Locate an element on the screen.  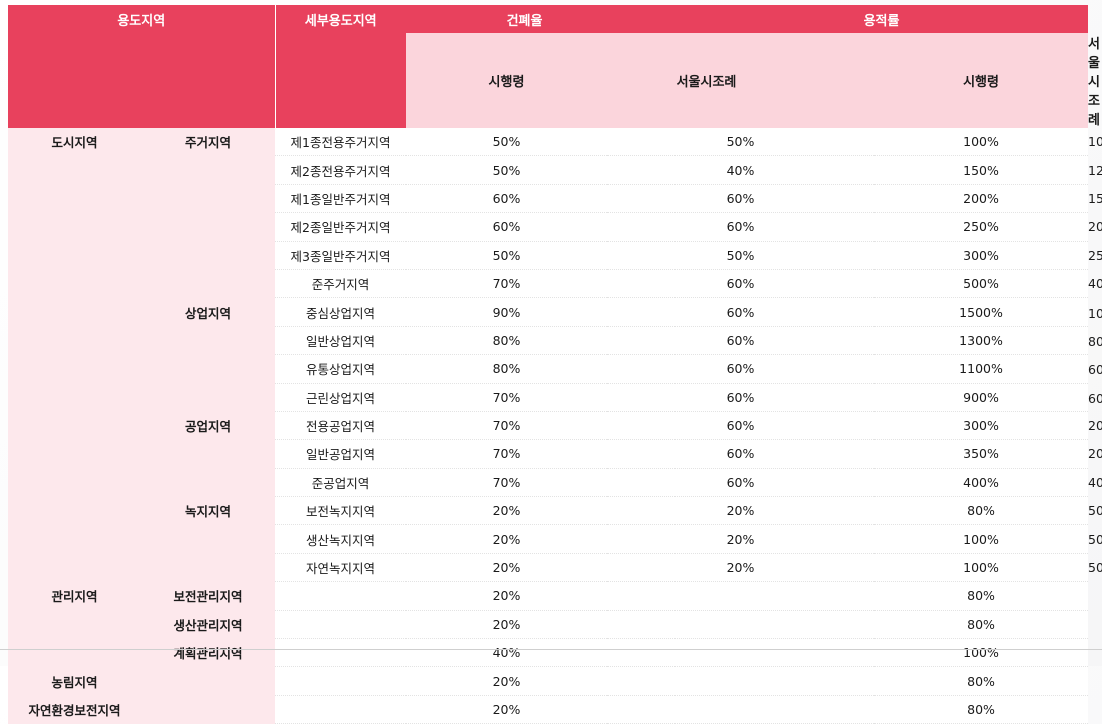
zone-cell: 농림지역 is located at coordinates (74, 681).